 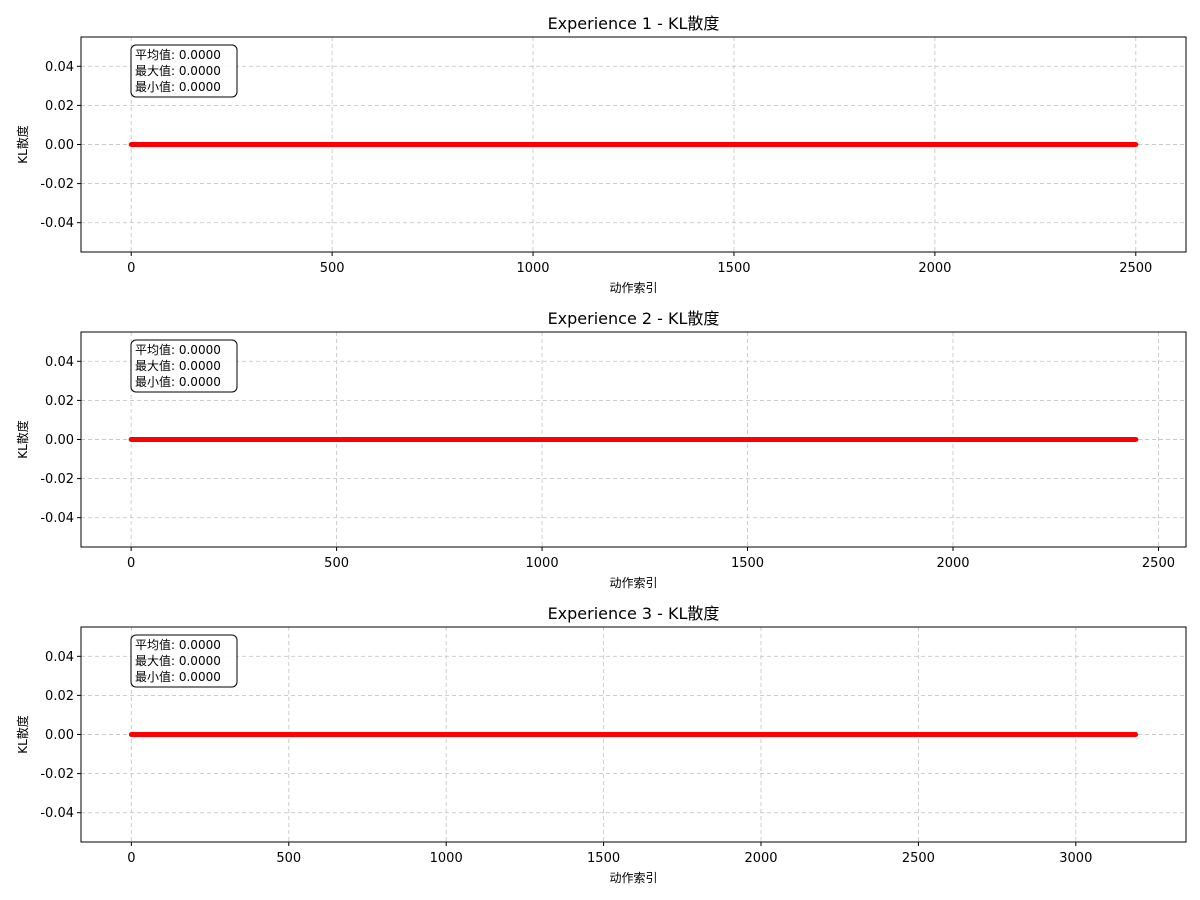 I want to click on subplot-title: Experience 3 - KL散度, so click(x=634, y=613).